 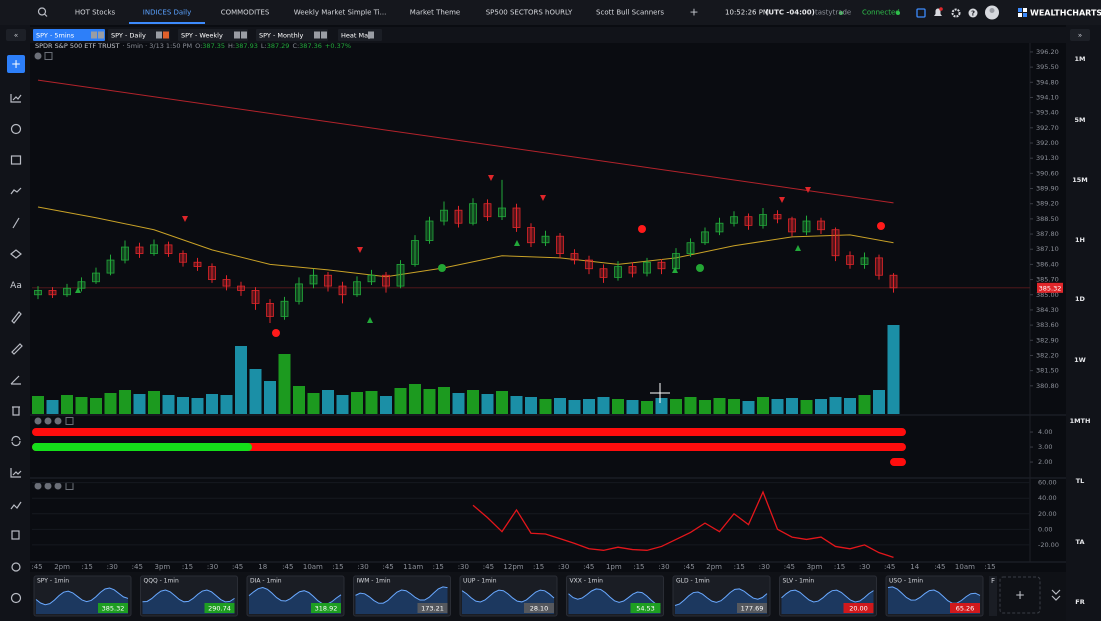 I want to click on workspace-tab: Scott Bull Scanners, so click(x=630, y=13).